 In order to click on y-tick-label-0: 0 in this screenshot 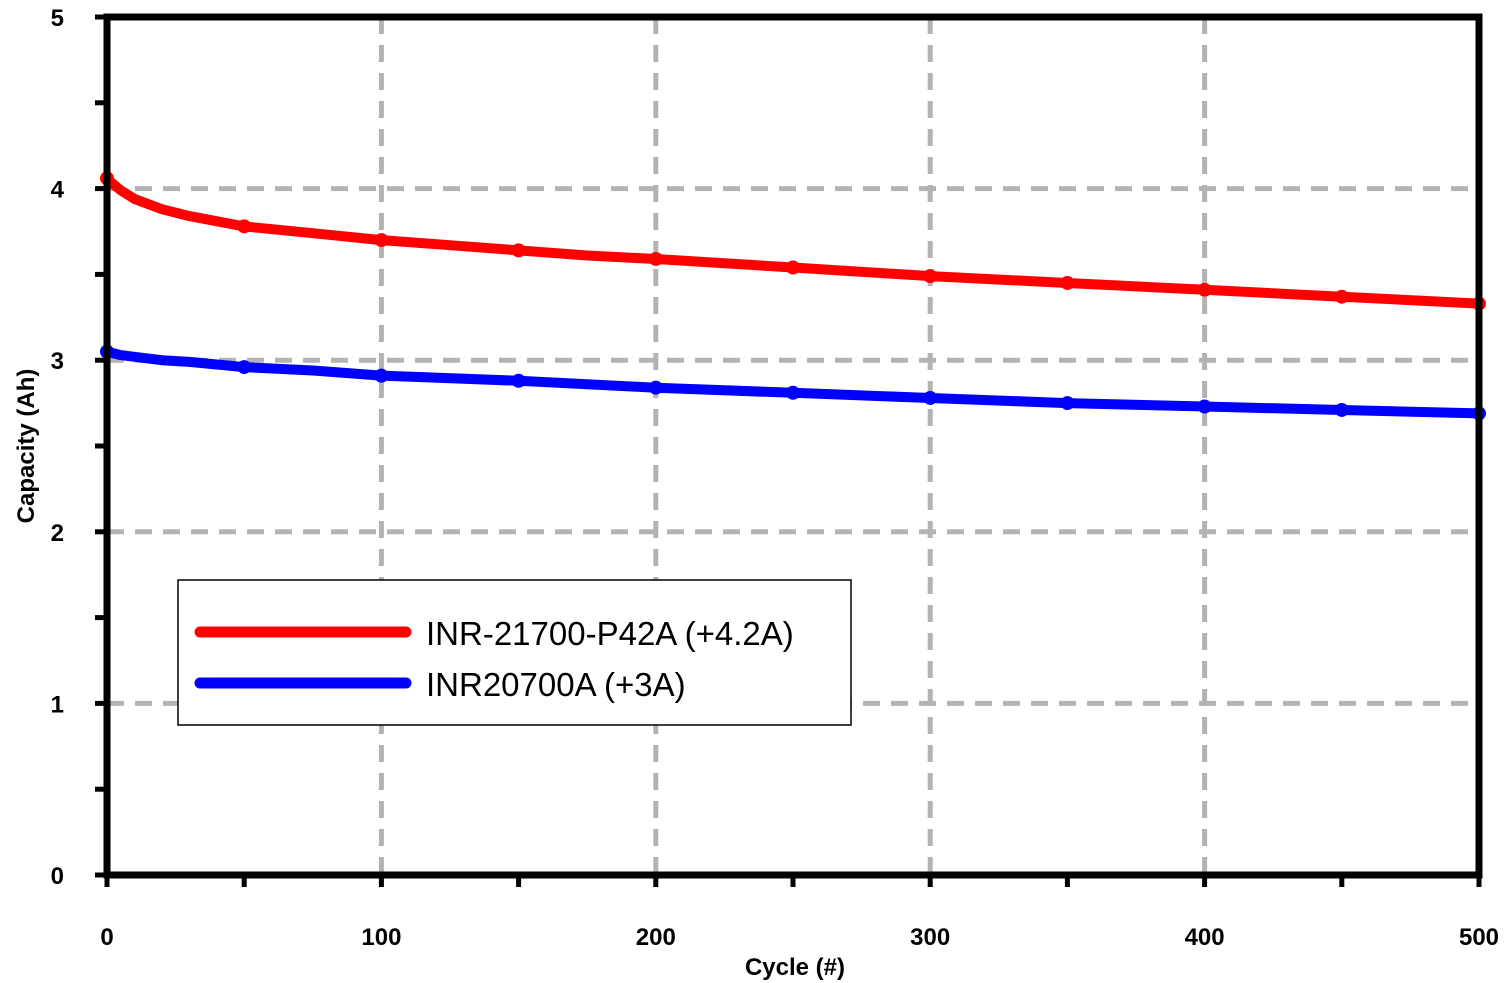, I will do `click(57, 876)`.